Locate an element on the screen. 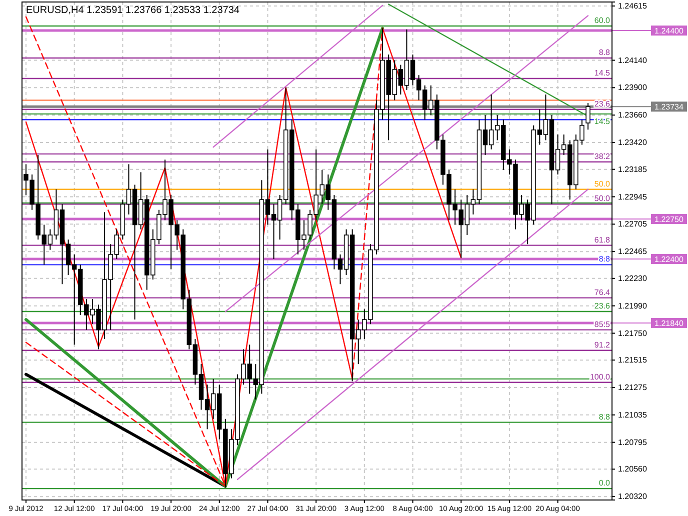 The height and width of the screenshot is (516, 688). y-tick-label: 1.22465 is located at coordinates (633, 251).